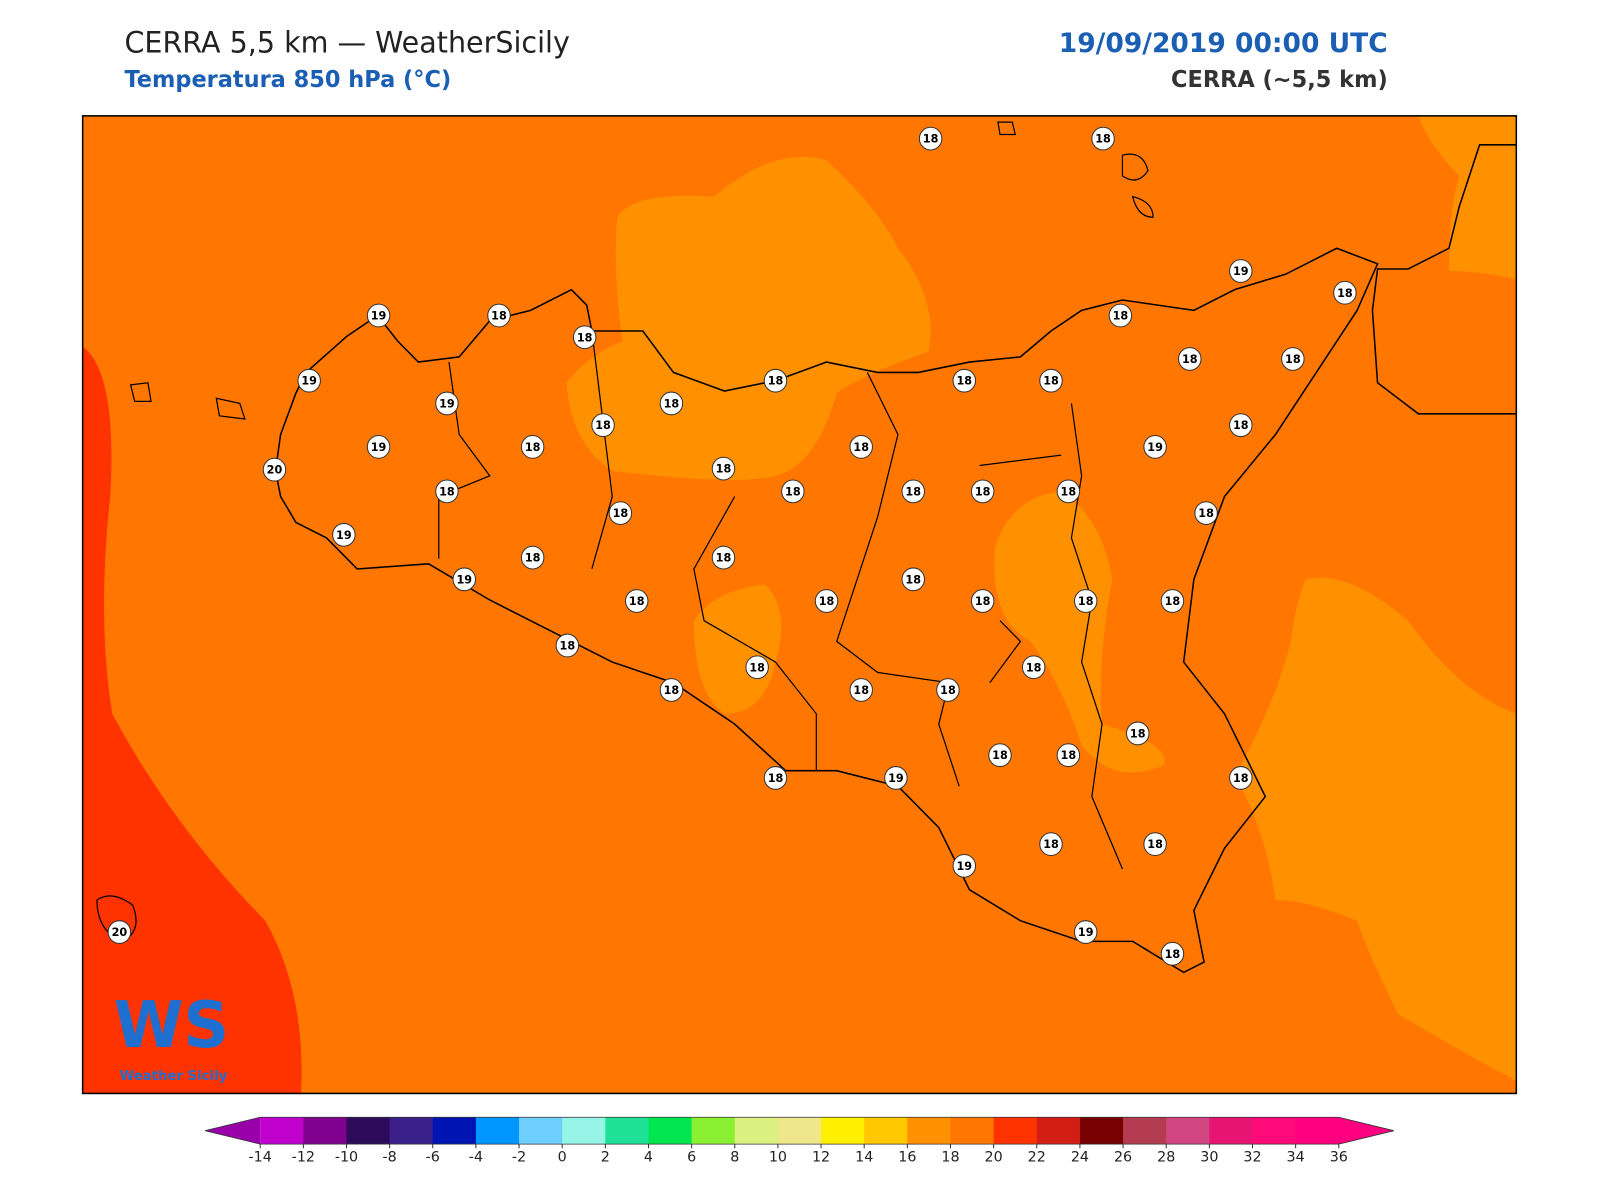 This screenshot has height=1200, width=1600. I want to click on station-value: 20, so click(120, 932).